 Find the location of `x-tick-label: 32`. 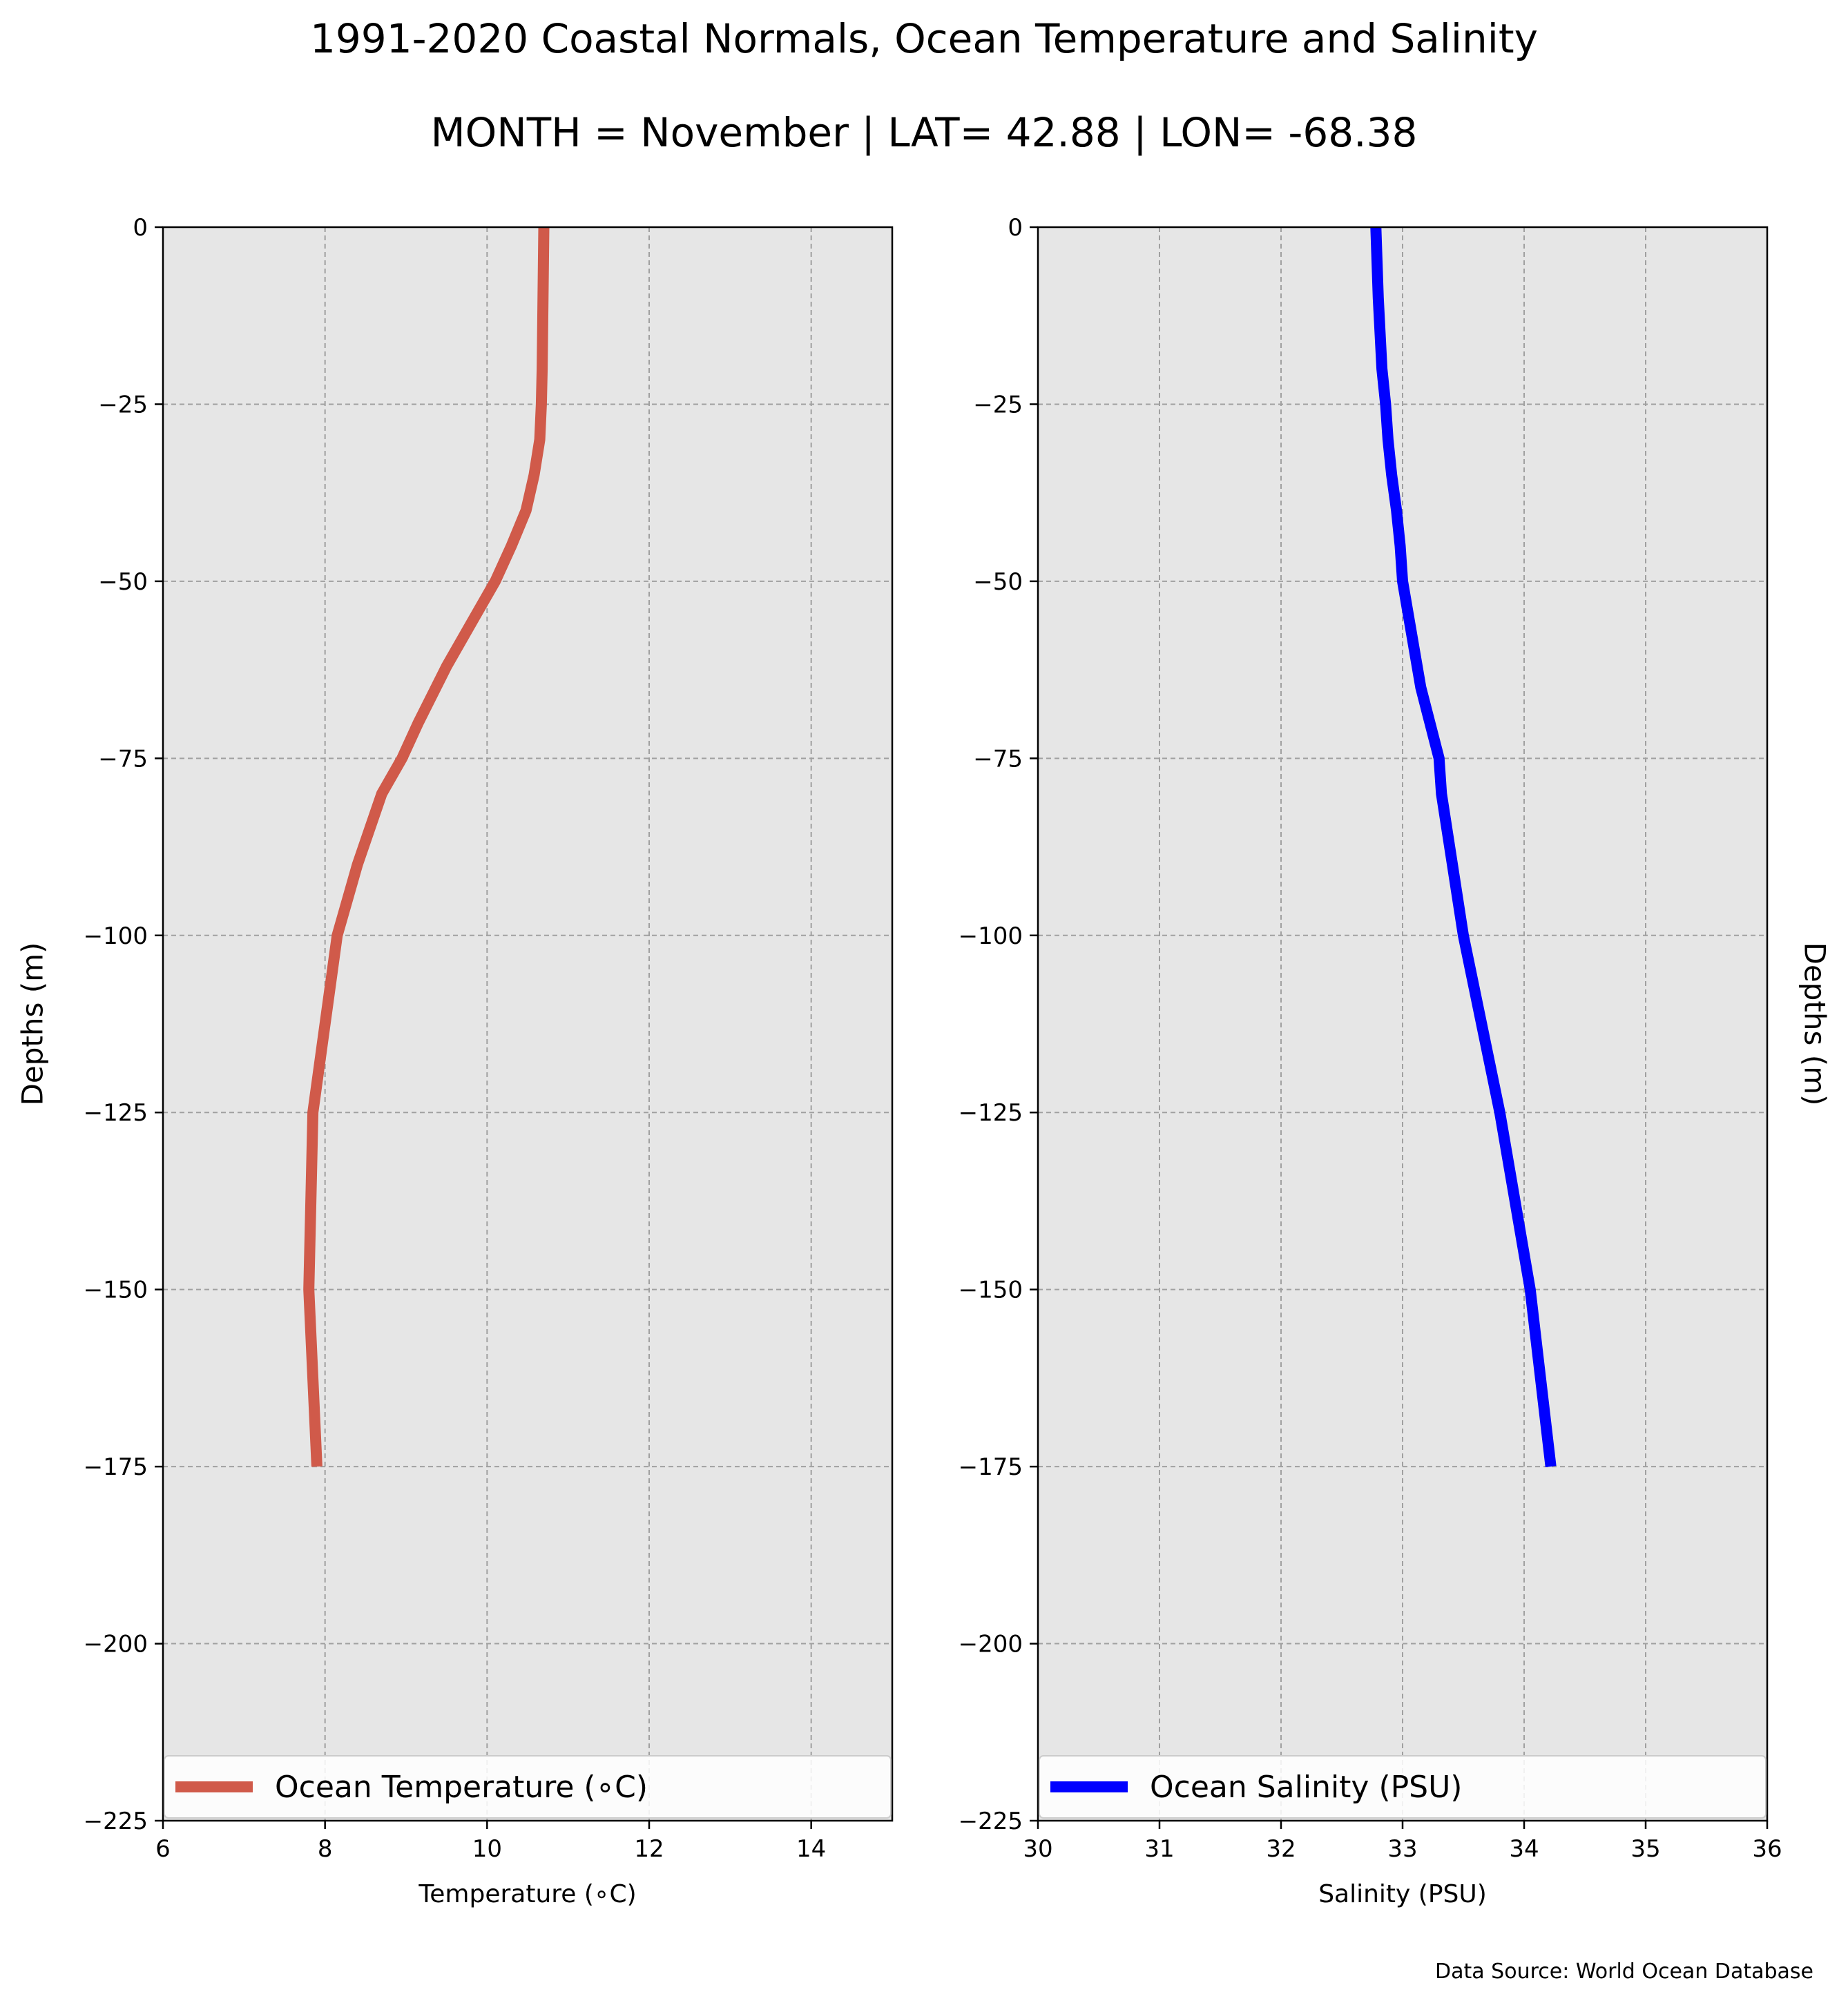

x-tick-label: 32 is located at coordinates (1281, 1849).